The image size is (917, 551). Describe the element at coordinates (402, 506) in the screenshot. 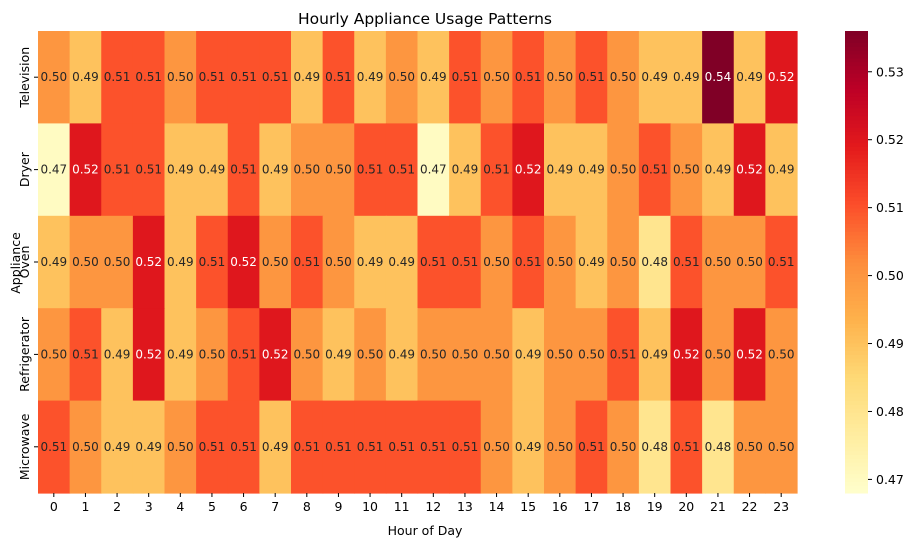

I see `x-tick-label: 11` at that location.